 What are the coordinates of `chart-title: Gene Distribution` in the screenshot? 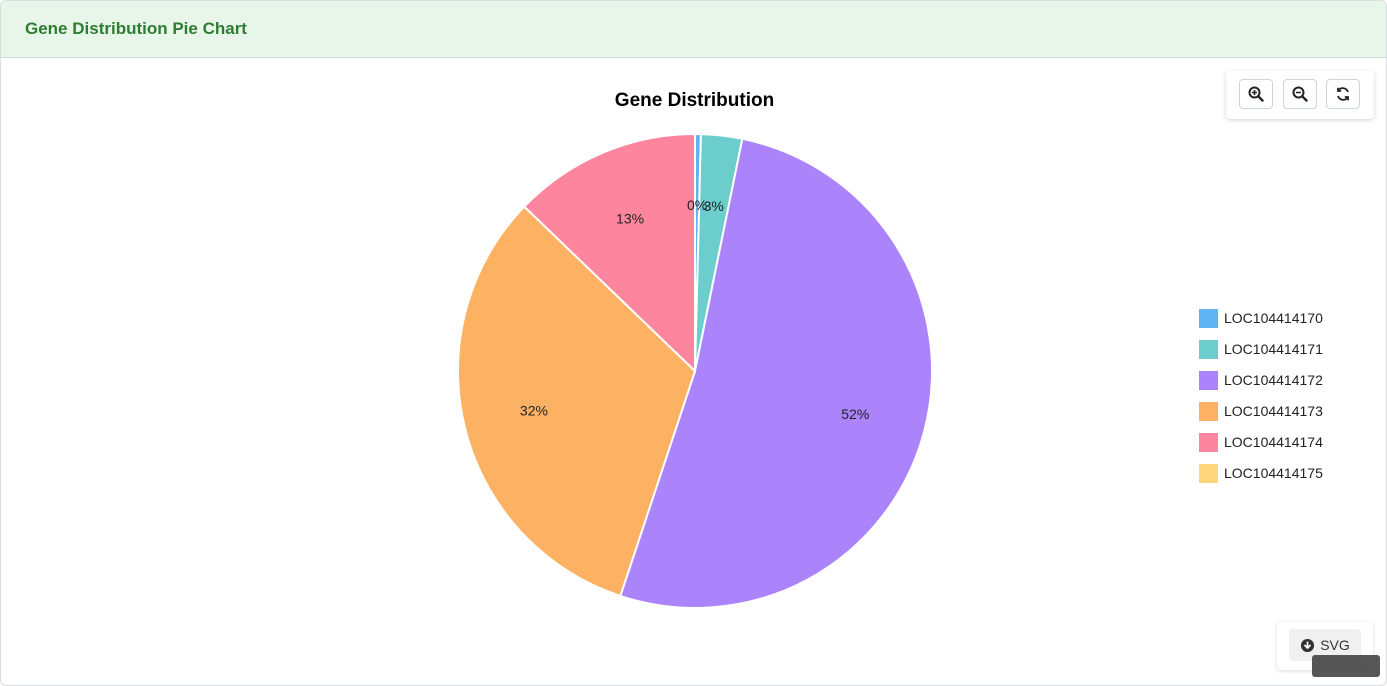 It's located at (694, 100).